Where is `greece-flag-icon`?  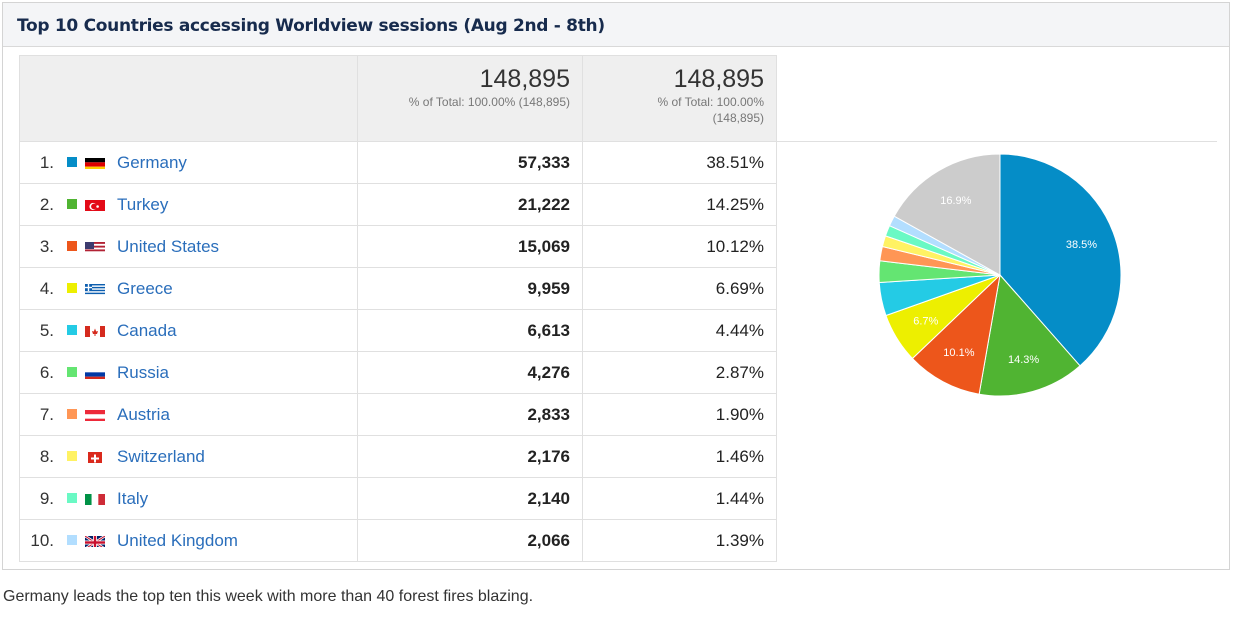
greece-flag-icon is located at coordinates (95, 288).